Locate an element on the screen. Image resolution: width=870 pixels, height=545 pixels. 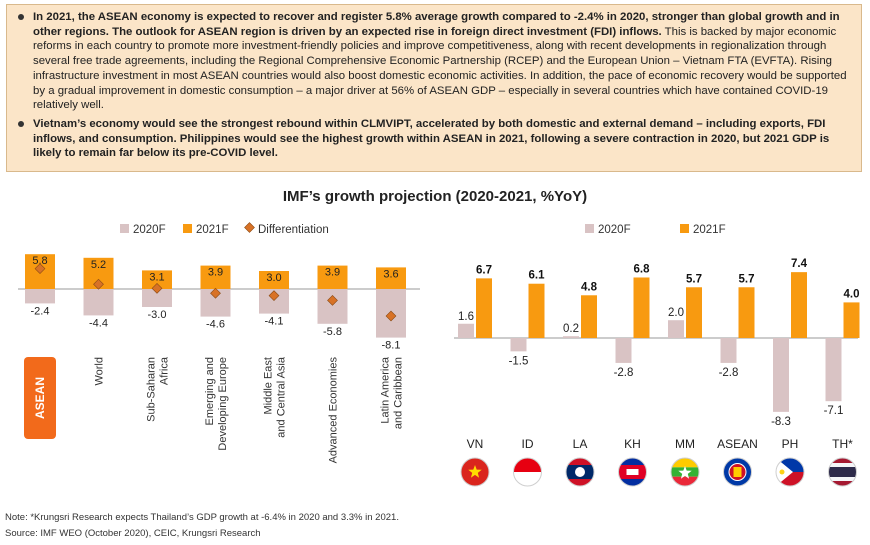
category-label-4-1: and Central Asia is located at coordinates (282, 397).